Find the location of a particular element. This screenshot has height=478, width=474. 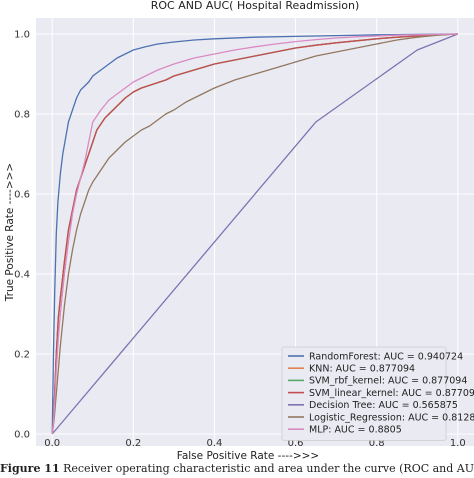

chart-title: ROC AND AUC( Hospital Readmission) is located at coordinates (255, 6).